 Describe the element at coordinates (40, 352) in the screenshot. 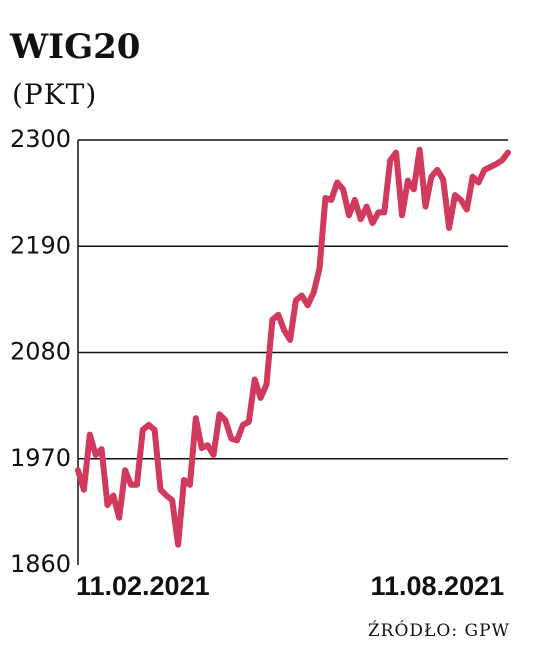

I see `y-tick-label: 2080` at that location.